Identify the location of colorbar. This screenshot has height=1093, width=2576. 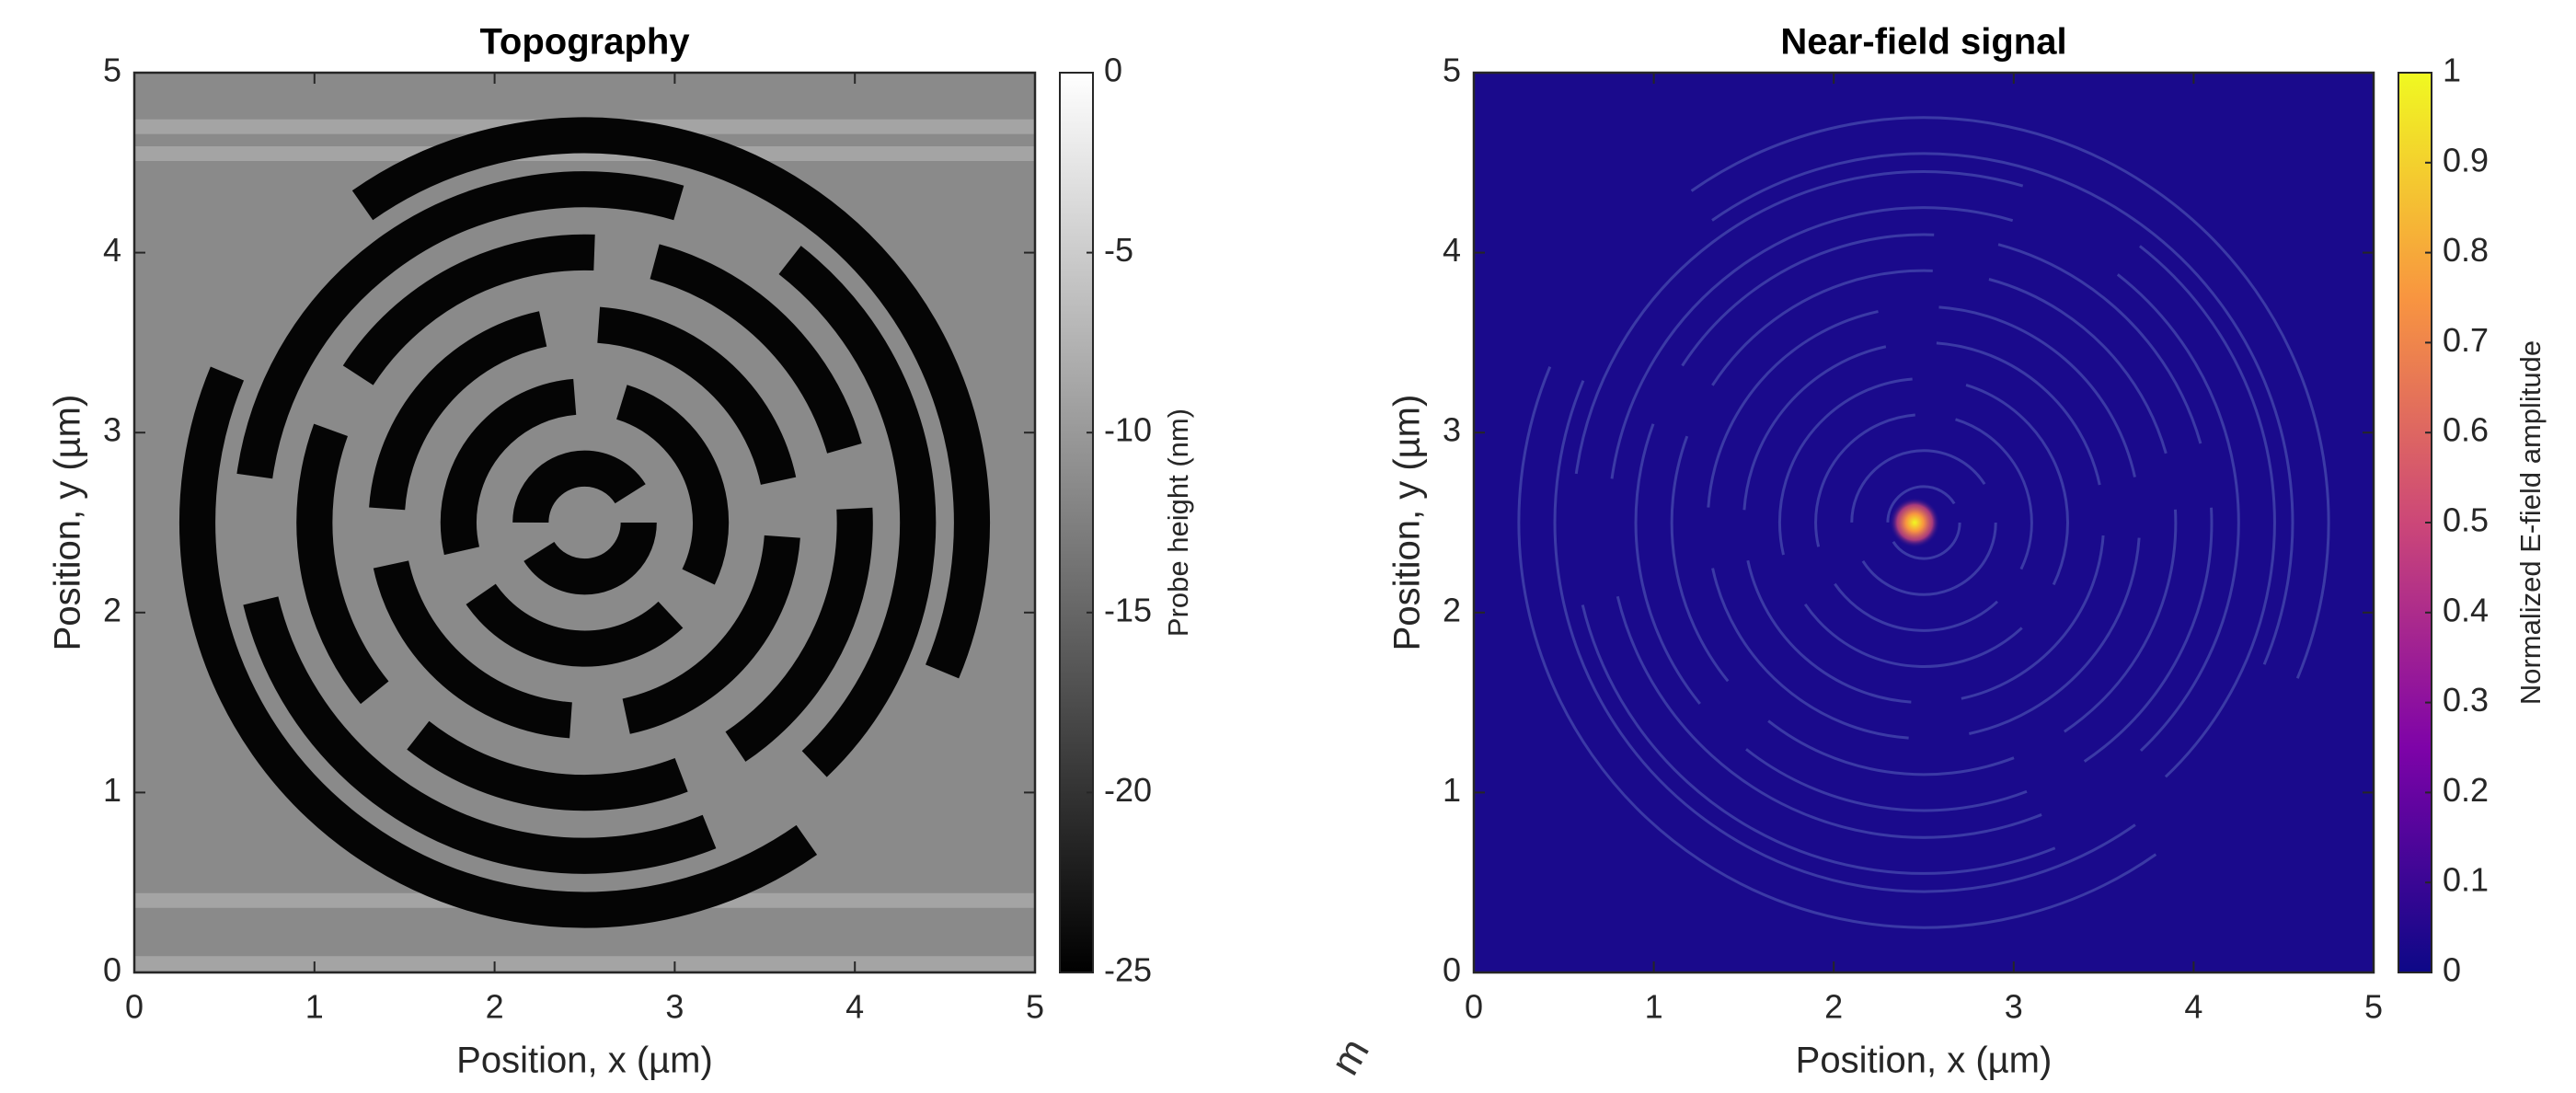
(1076, 522).